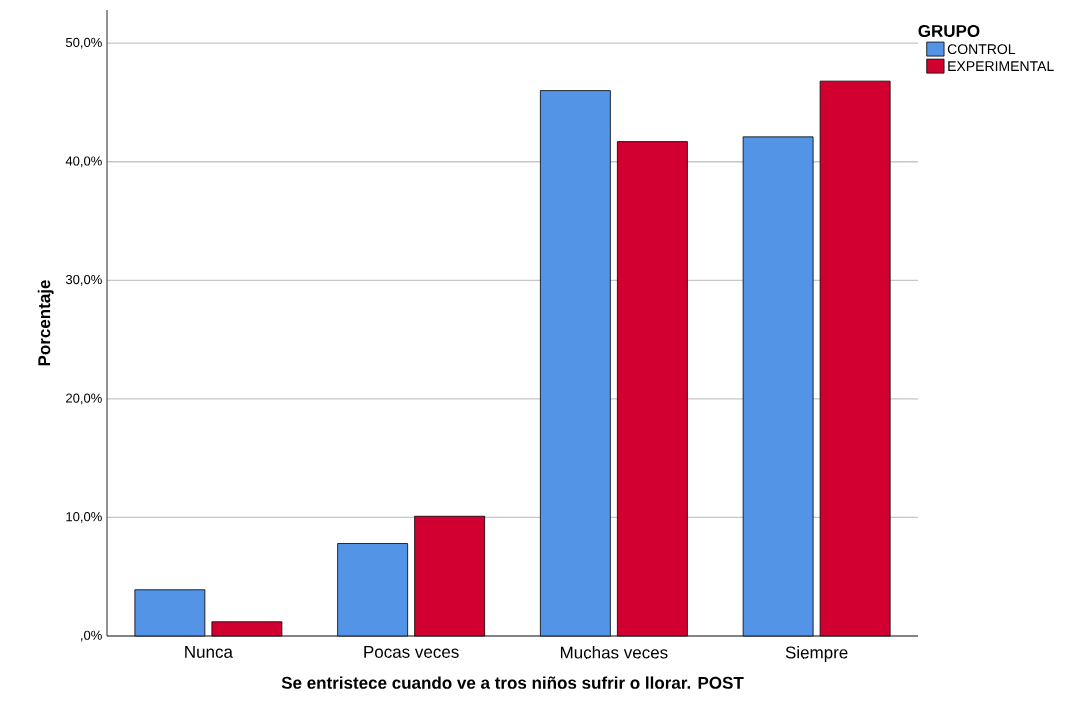 The image size is (1091, 719). Describe the element at coordinates (83, 43) in the screenshot. I see `y-tick-label: 50,0%` at that location.